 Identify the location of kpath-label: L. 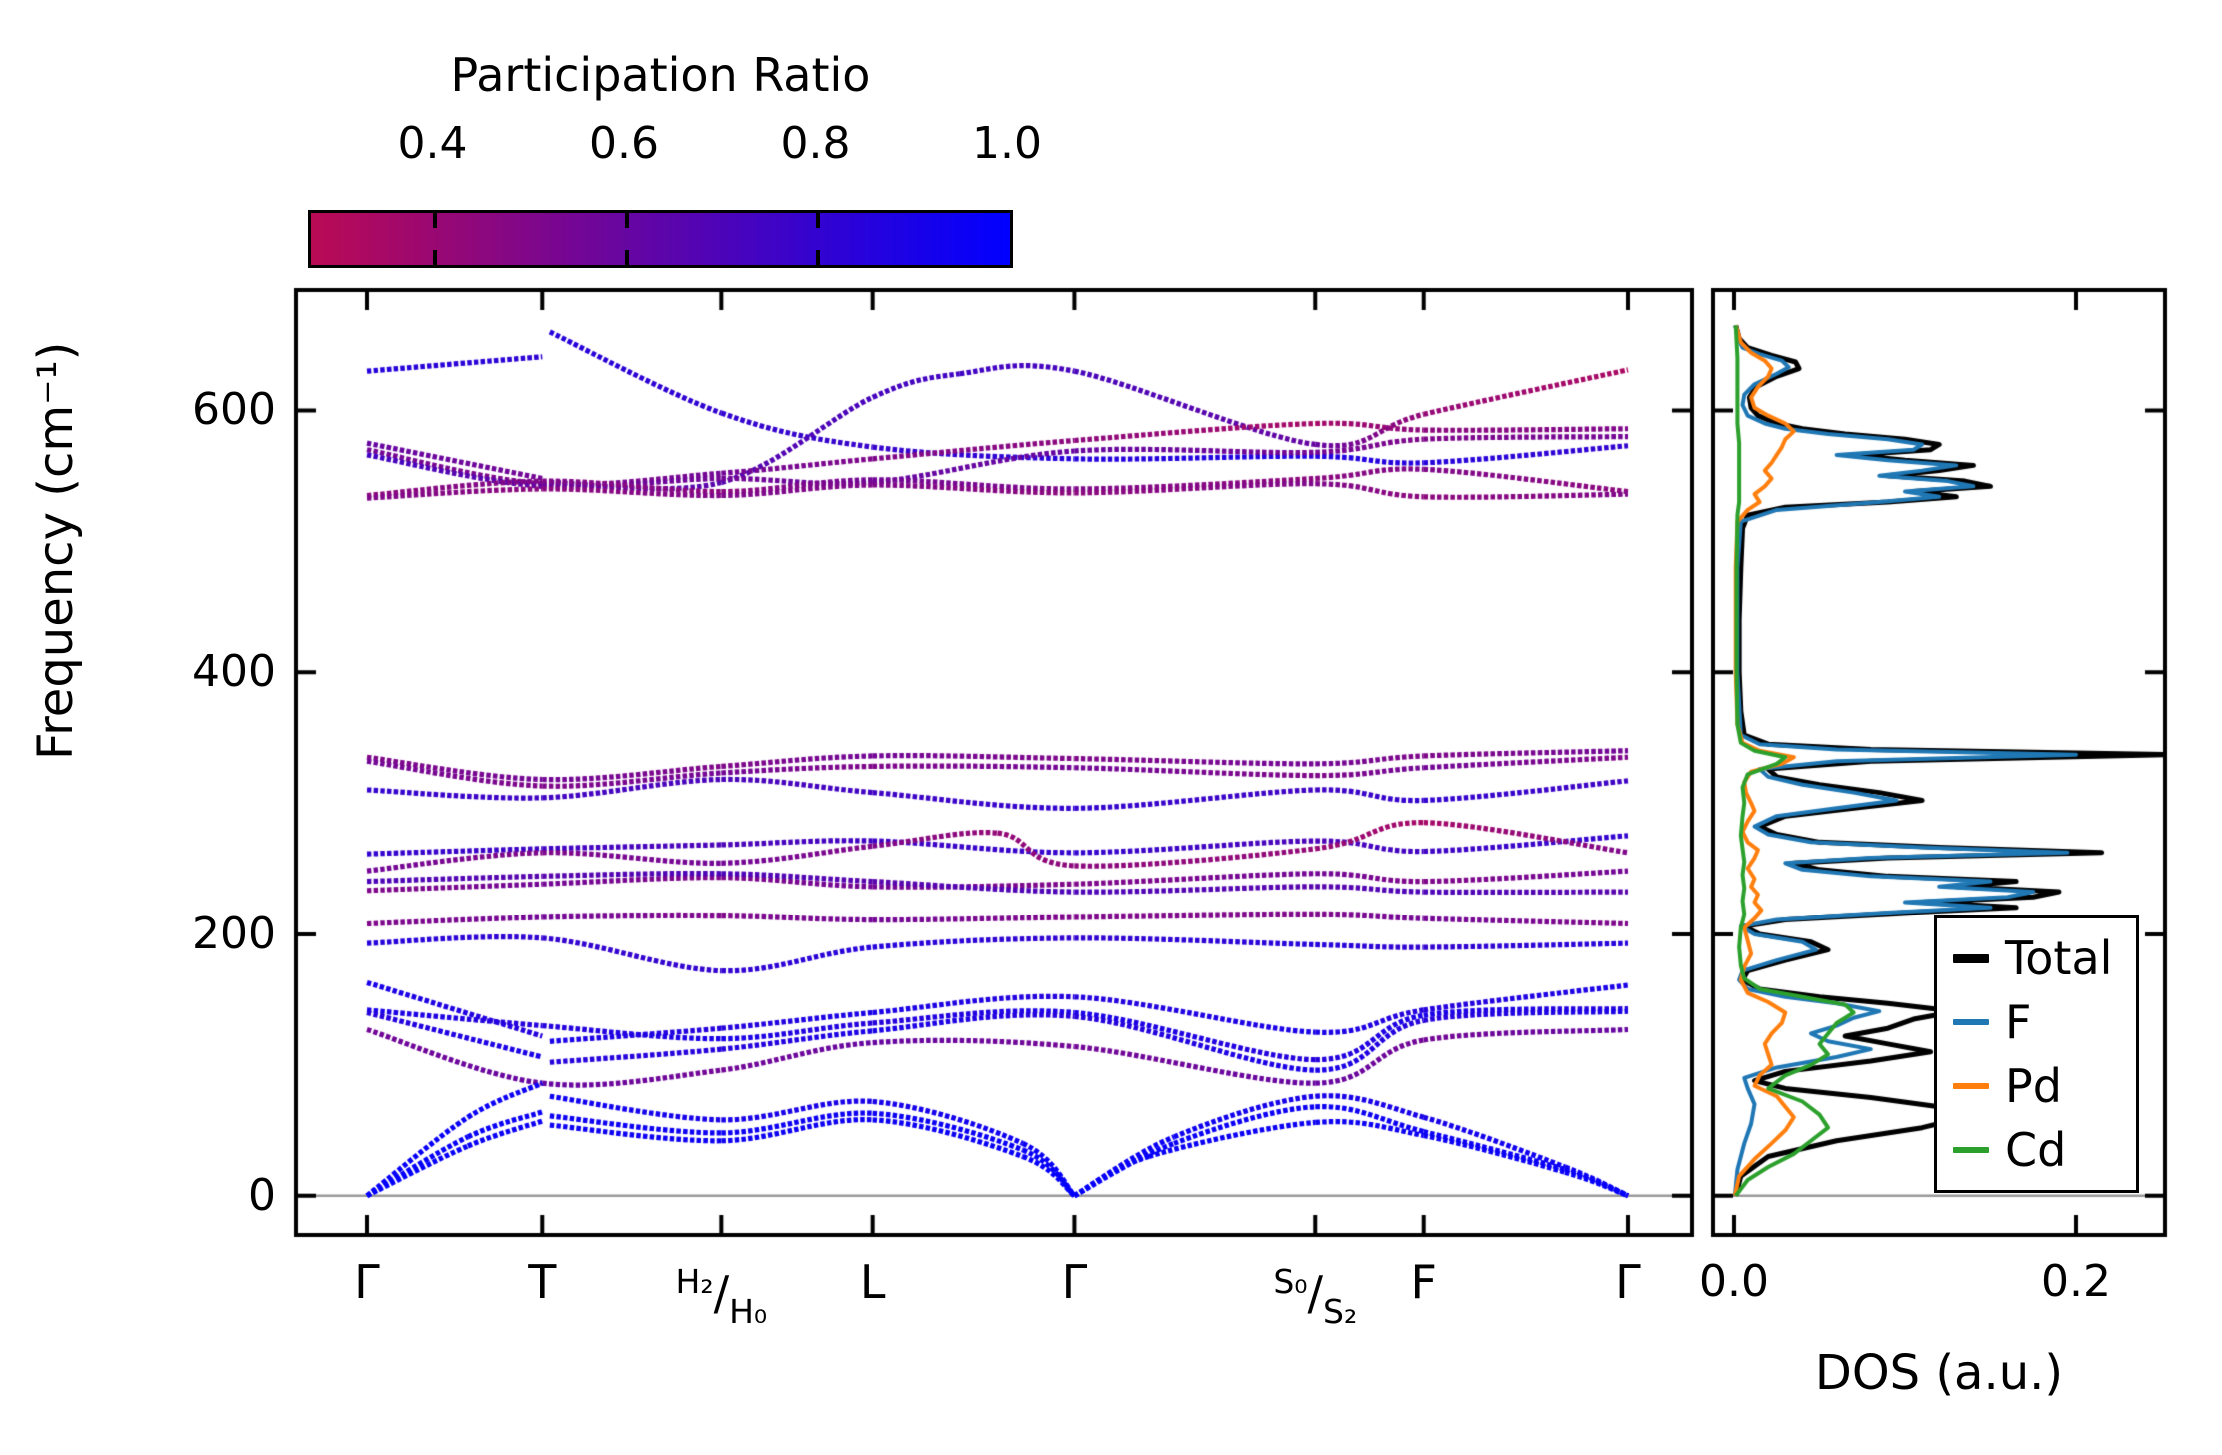
(872, 1282).